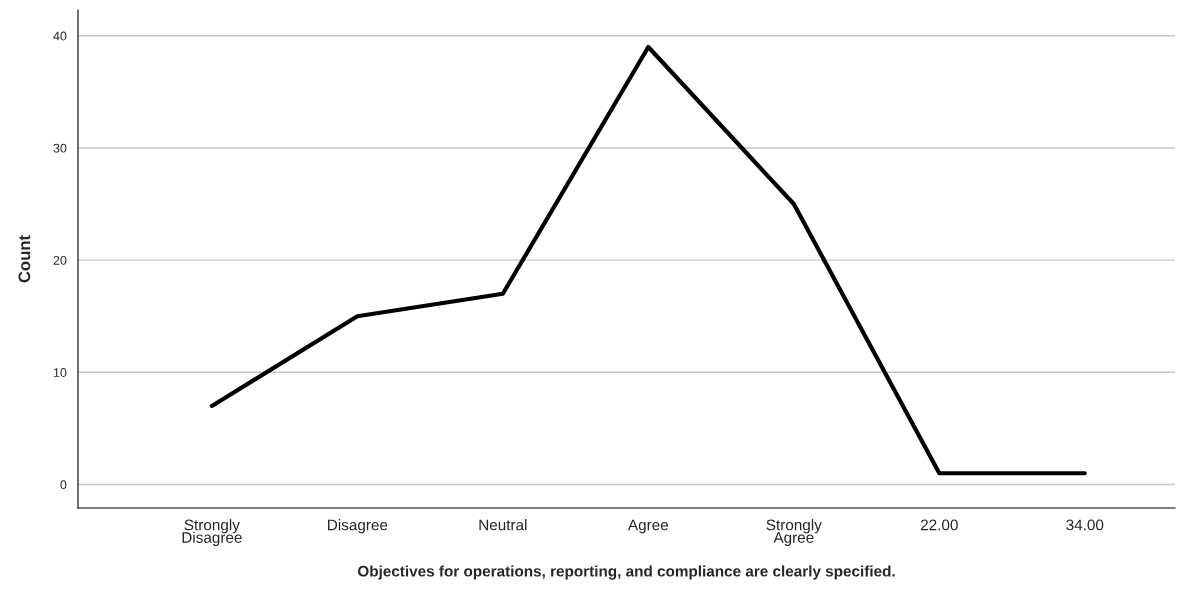 This screenshot has width=1201, height=596. Describe the element at coordinates (60, 372) in the screenshot. I see `y-tick-label: 10` at that location.